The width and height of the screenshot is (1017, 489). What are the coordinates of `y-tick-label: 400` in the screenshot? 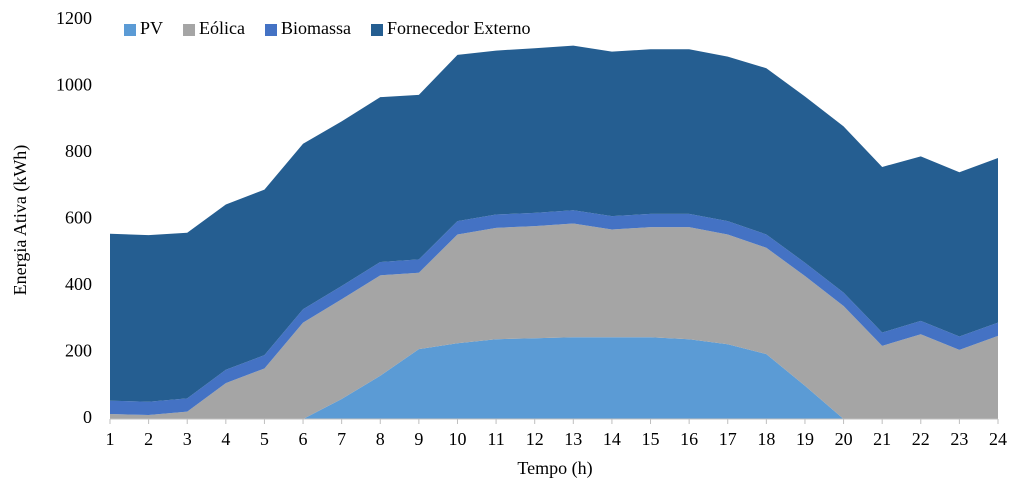 It's located at (78, 284).